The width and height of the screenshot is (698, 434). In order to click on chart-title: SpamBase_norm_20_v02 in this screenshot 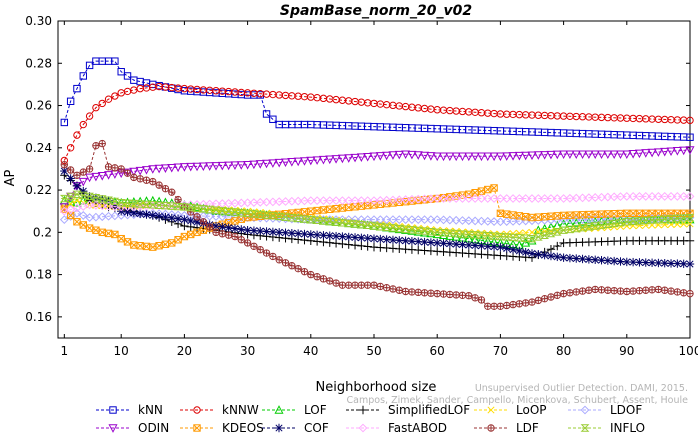, I will do `click(376, 11)`.